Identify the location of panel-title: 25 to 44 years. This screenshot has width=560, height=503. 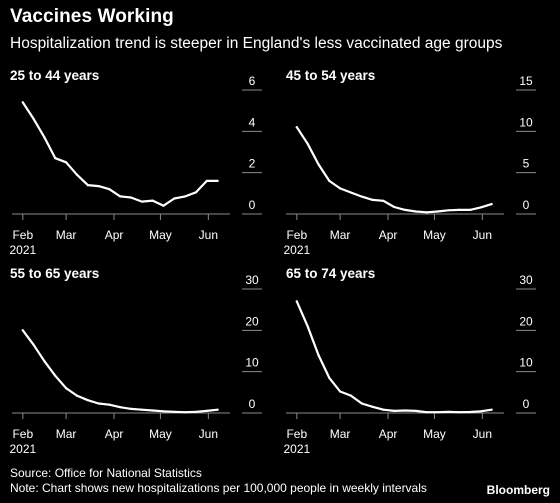
(54, 75).